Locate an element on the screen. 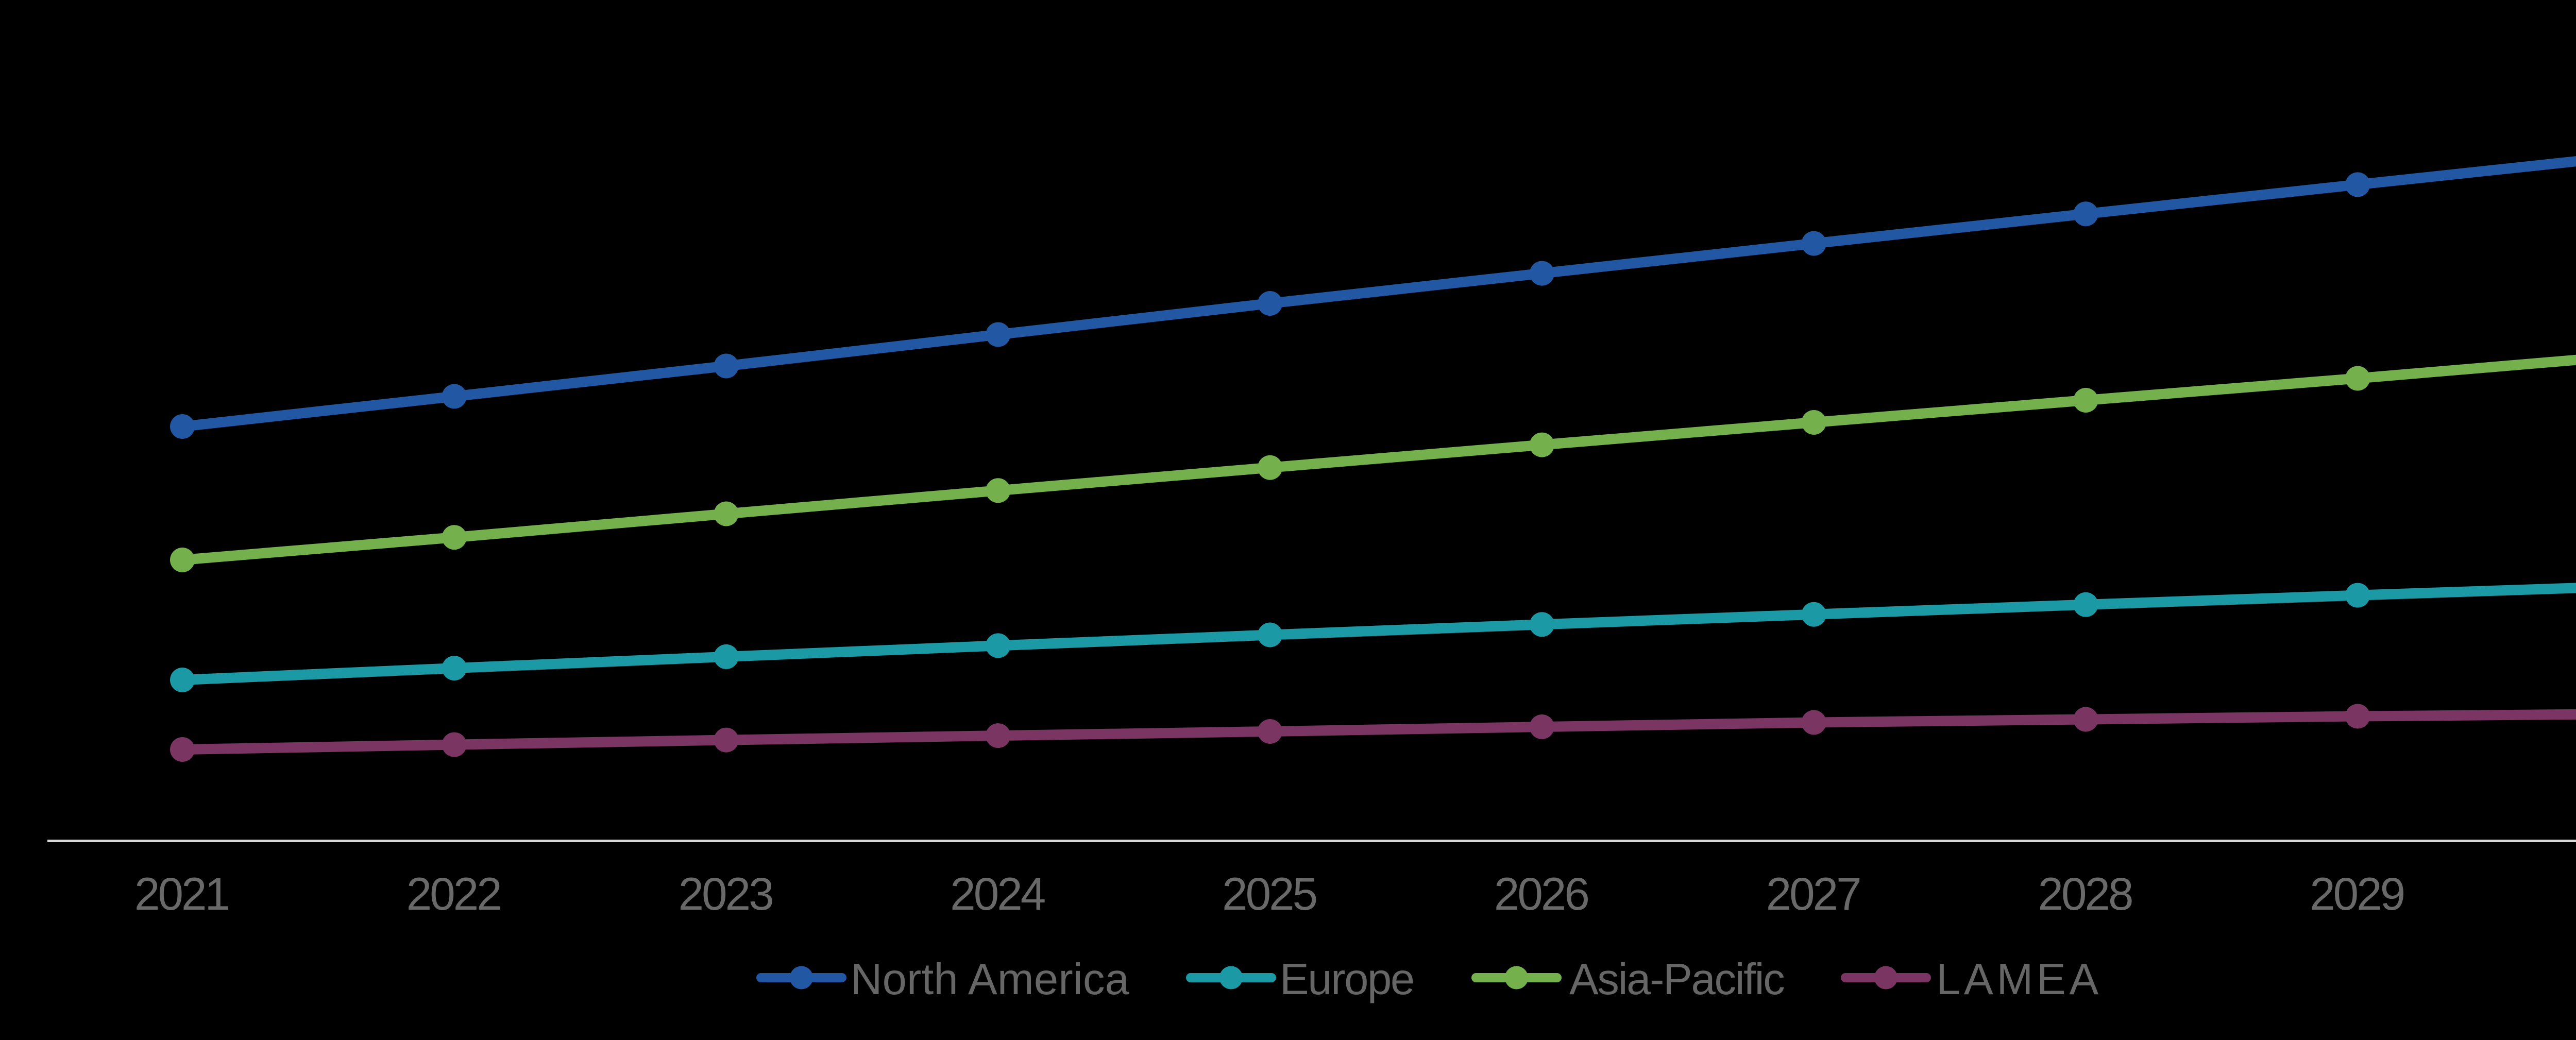 This screenshot has width=2576, height=1040. svg-text: Europe is located at coordinates (1347, 979).